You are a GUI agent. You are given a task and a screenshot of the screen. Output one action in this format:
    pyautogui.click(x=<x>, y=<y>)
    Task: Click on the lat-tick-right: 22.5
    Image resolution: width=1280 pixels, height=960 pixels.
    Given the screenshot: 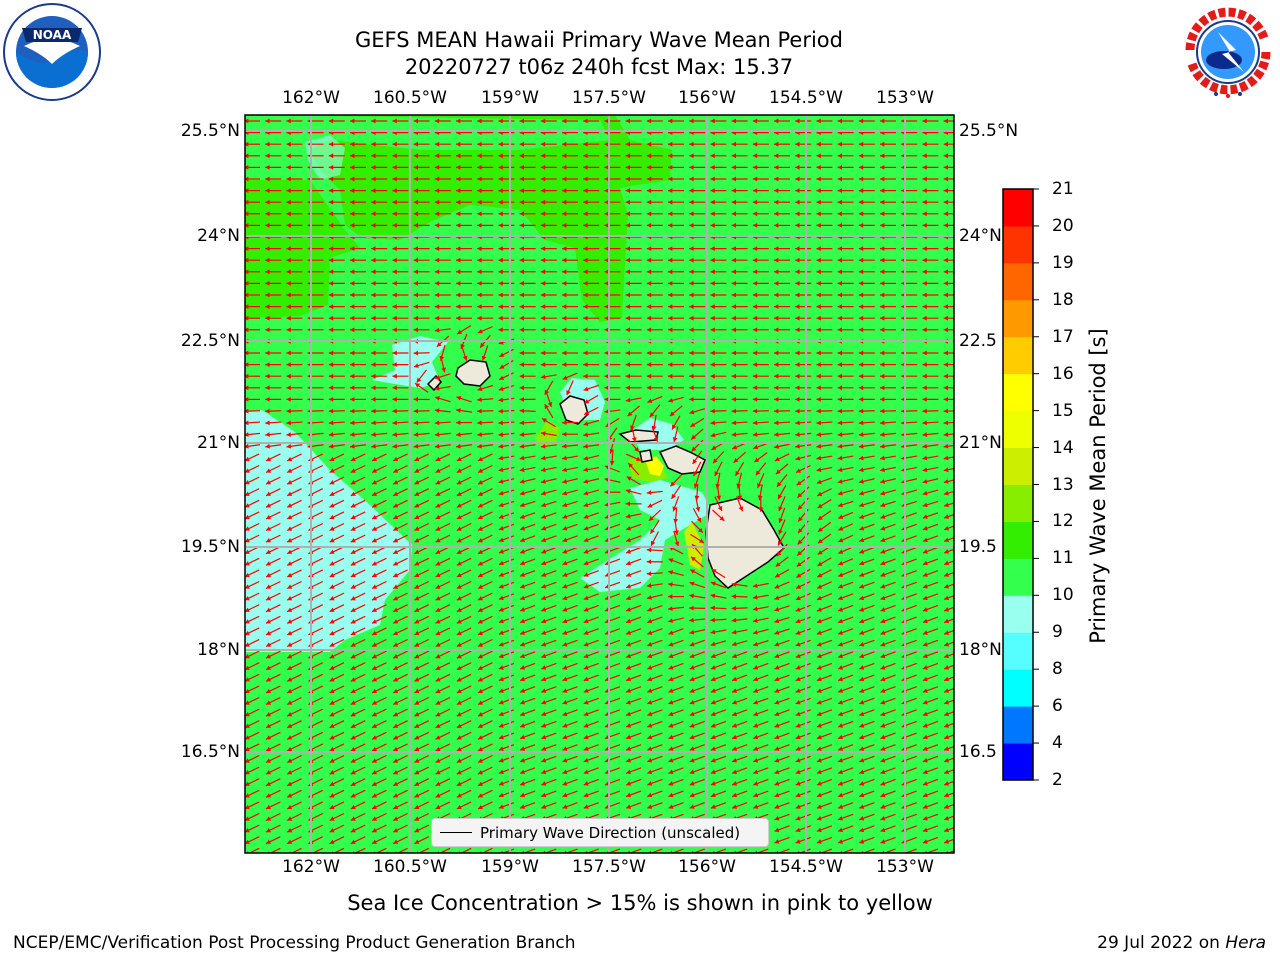 What is the action you would take?
    pyautogui.click(x=978, y=341)
    